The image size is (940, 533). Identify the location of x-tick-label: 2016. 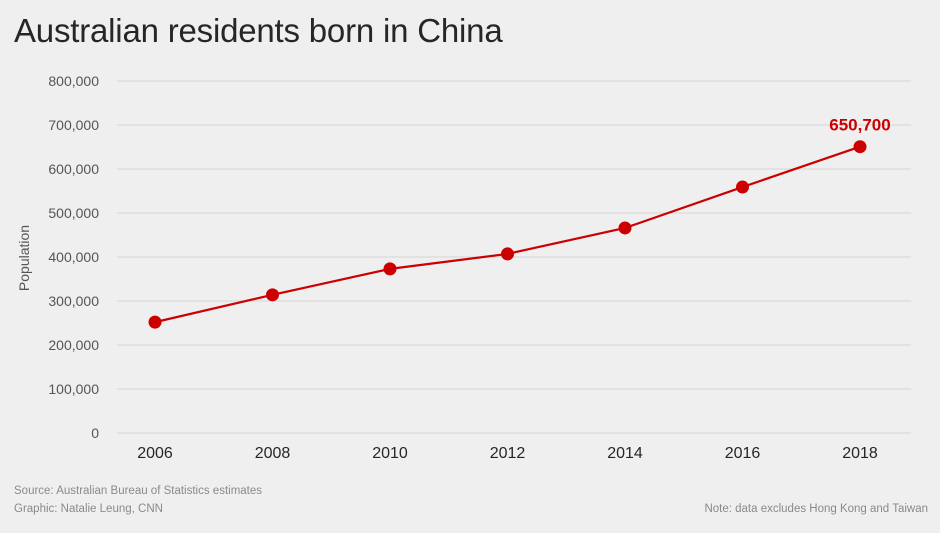
(743, 453).